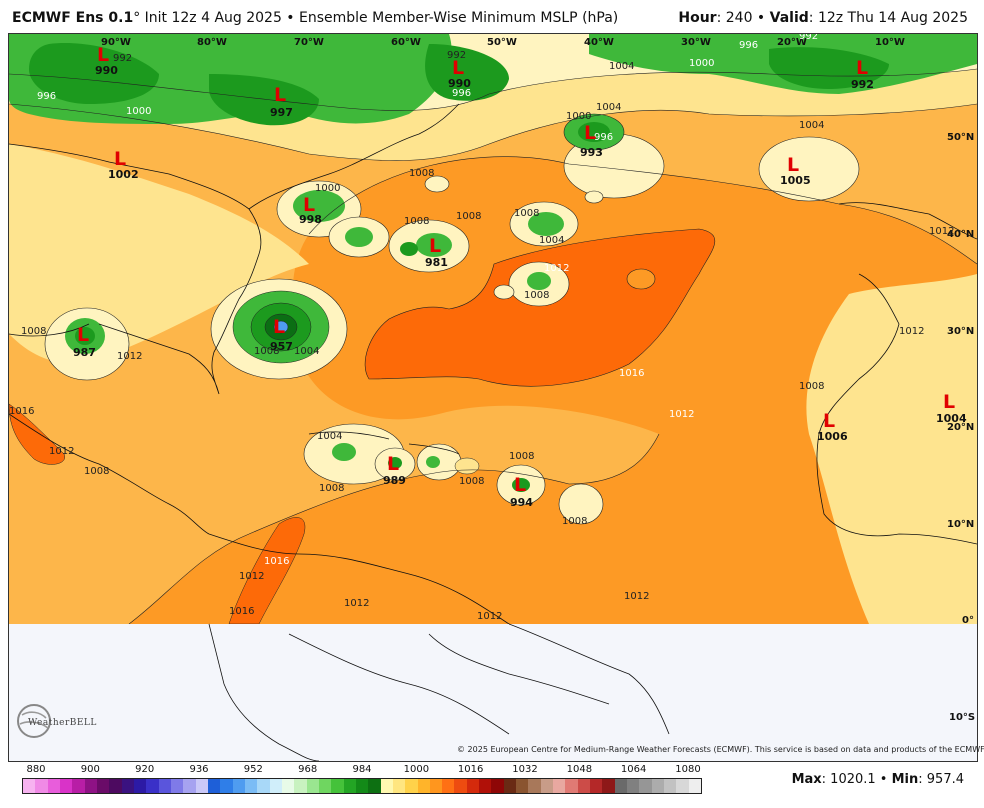 The image size is (984, 808). I want to click on low-center-993: L 993, so click(591, 140).